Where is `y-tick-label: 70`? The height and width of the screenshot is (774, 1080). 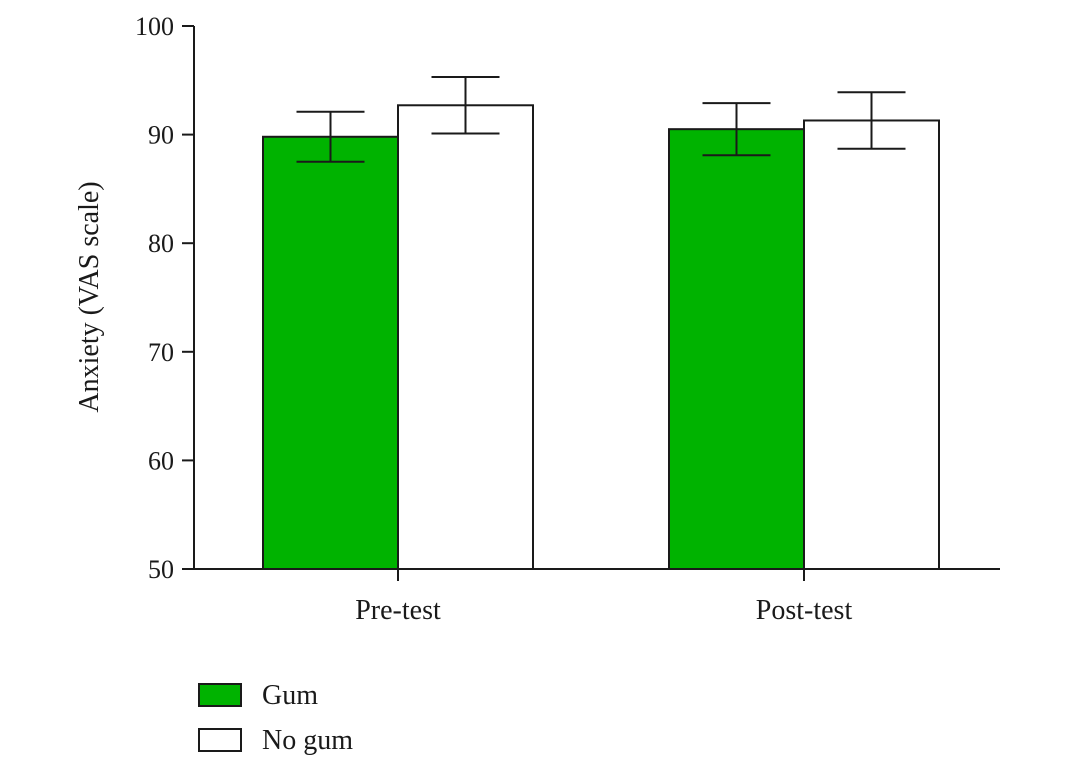 y-tick-label: 70 is located at coordinates (161, 352).